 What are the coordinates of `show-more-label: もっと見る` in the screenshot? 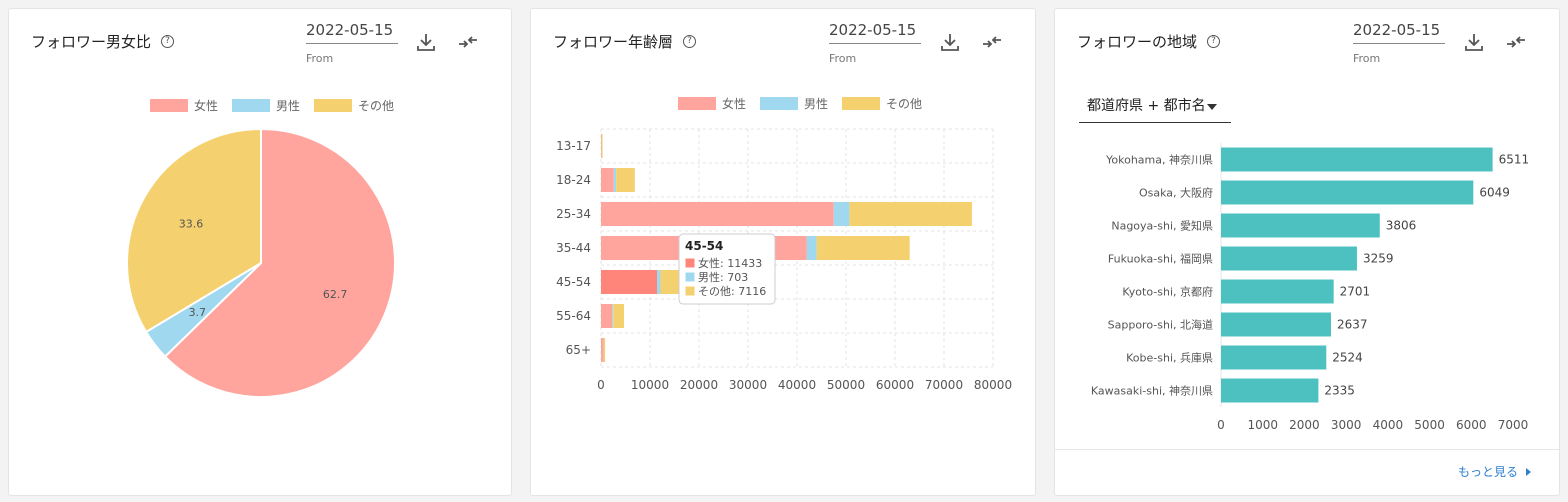 It's located at (1487, 472).